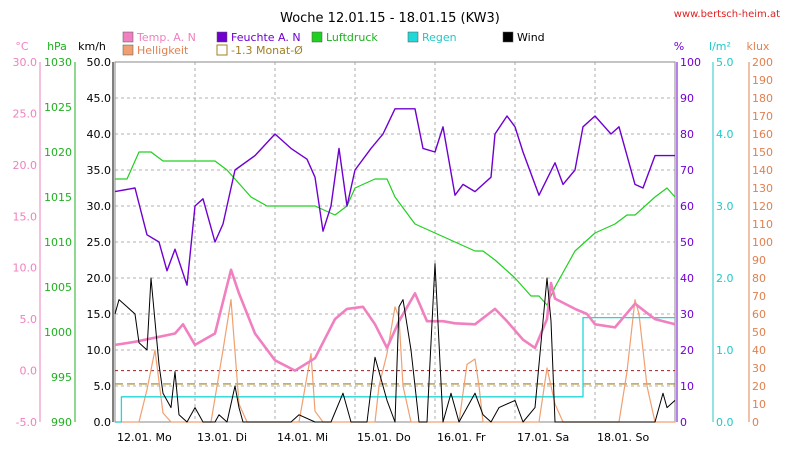  I want to click on tick-label-light: 50, so click(759, 332).